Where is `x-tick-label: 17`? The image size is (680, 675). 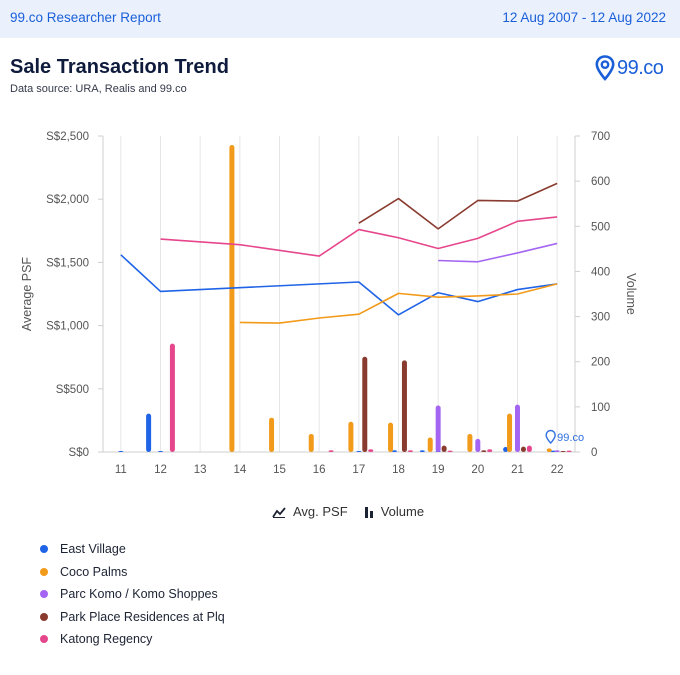
x-tick-label: 17 is located at coordinates (358, 470).